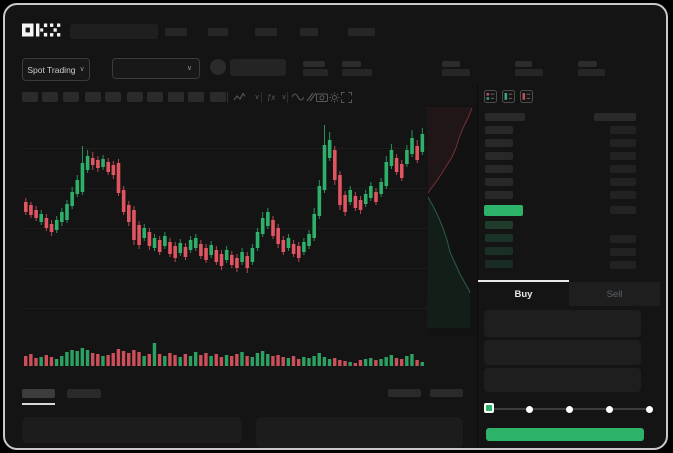 The height and width of the screenshot is (453, 673). I want to click on active-tab-underline, so click(38, 404).